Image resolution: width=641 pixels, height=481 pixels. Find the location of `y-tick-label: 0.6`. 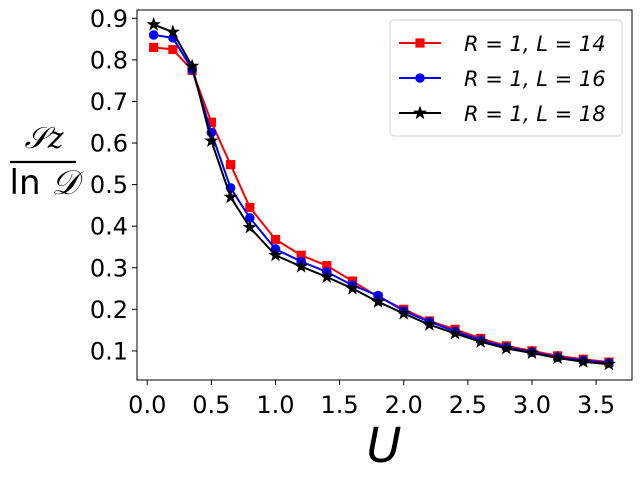

y-tick-label: 0.6 is located at coordinates (109, 144).